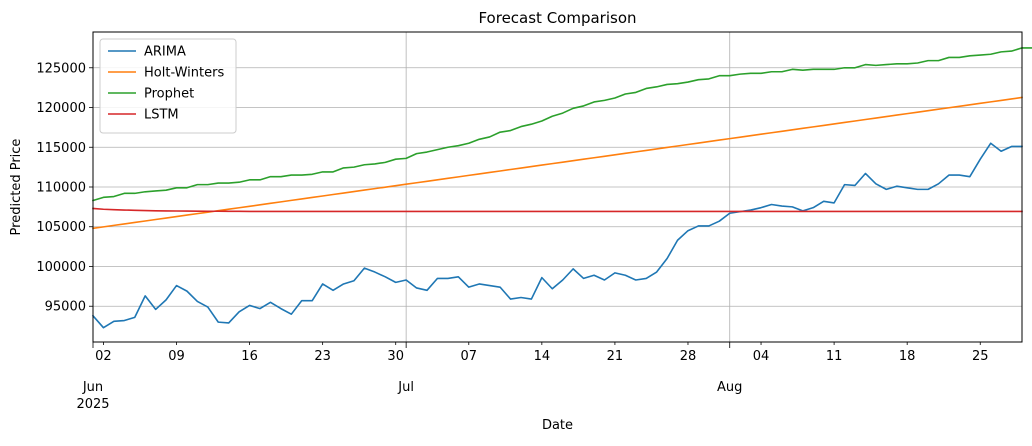 This screenshot has width=1032, height=446. What do you see at coordinates (834, 356) in the screenshot?
I see `x-tick-label: 11` at bounding box center [834, 356].